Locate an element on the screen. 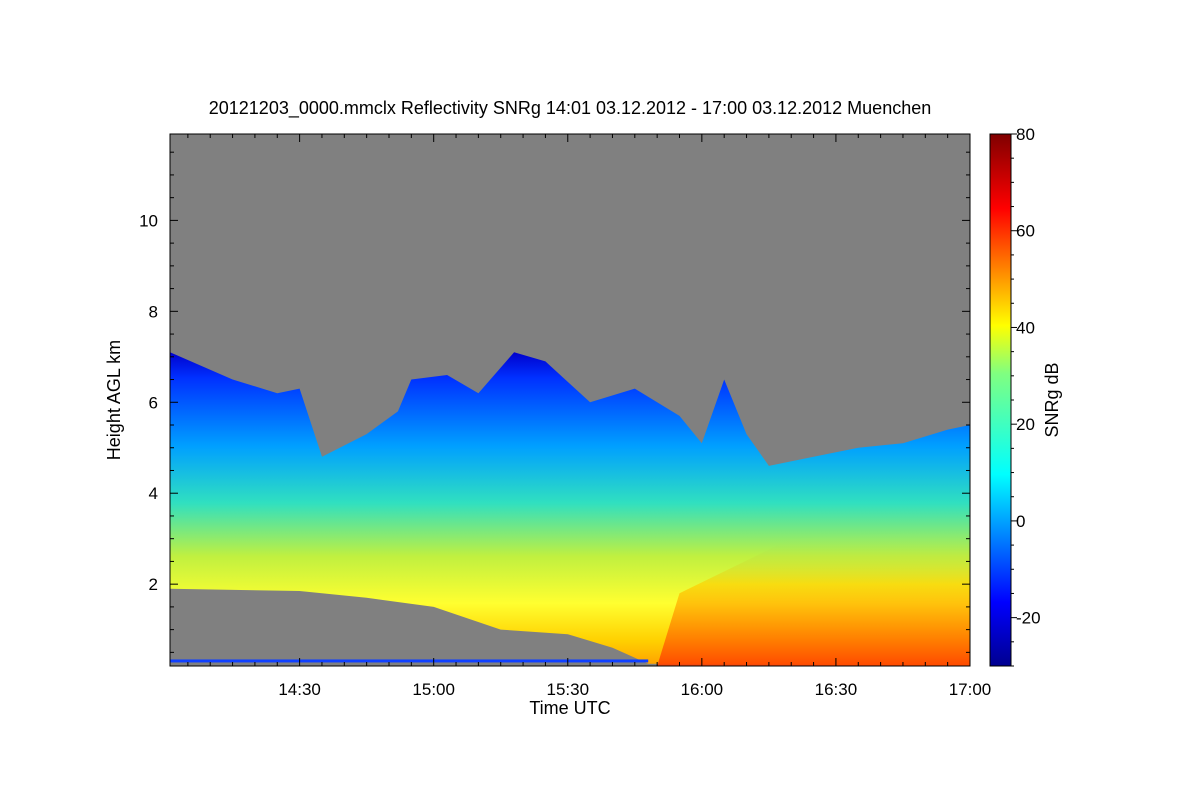 This screenshot has width=1200, height=800. x-tick-label: 15:30 is located at coordinates (567, 689).